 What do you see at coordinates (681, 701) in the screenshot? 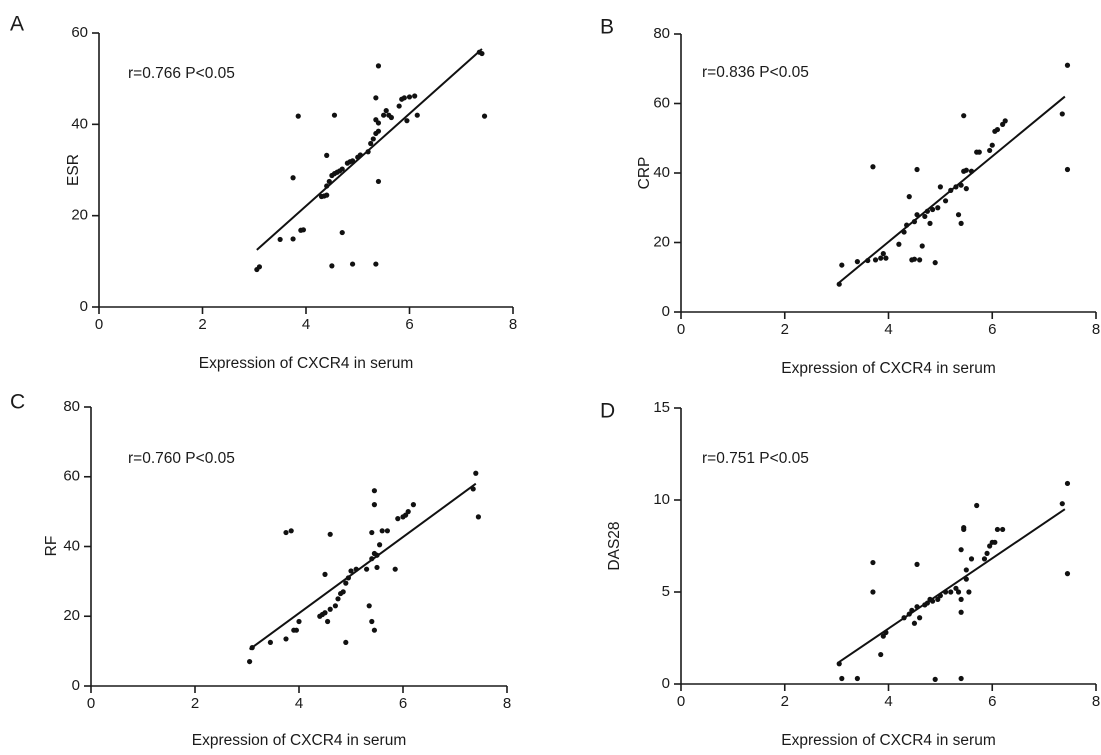
I see `x-tick-label: 0` at bounding box center [681, 701].